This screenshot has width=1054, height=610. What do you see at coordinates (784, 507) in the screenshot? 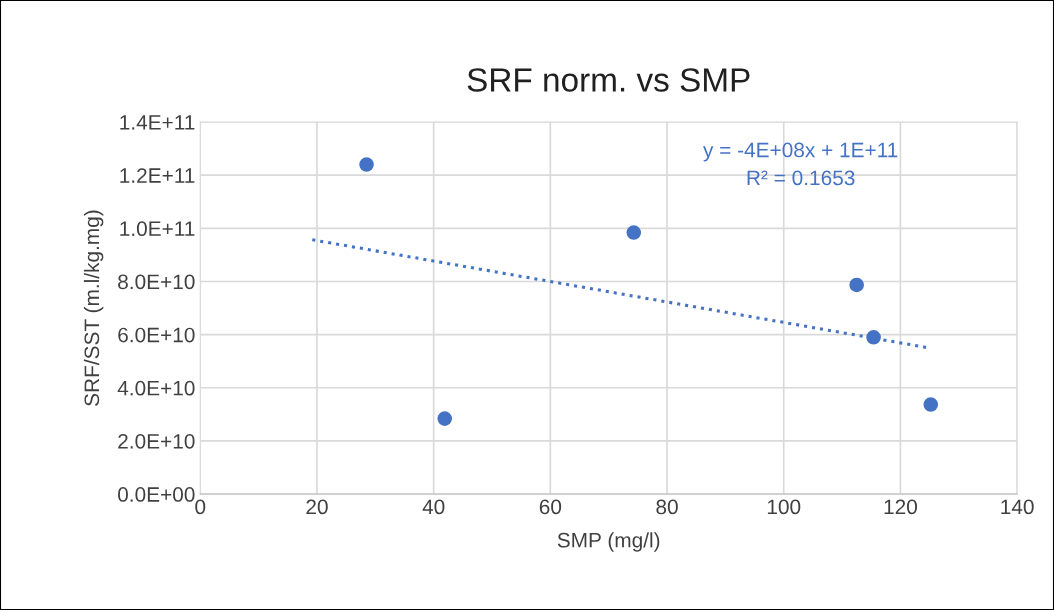
I see `x-tick-label: 100` at bounding box center [784, 507].